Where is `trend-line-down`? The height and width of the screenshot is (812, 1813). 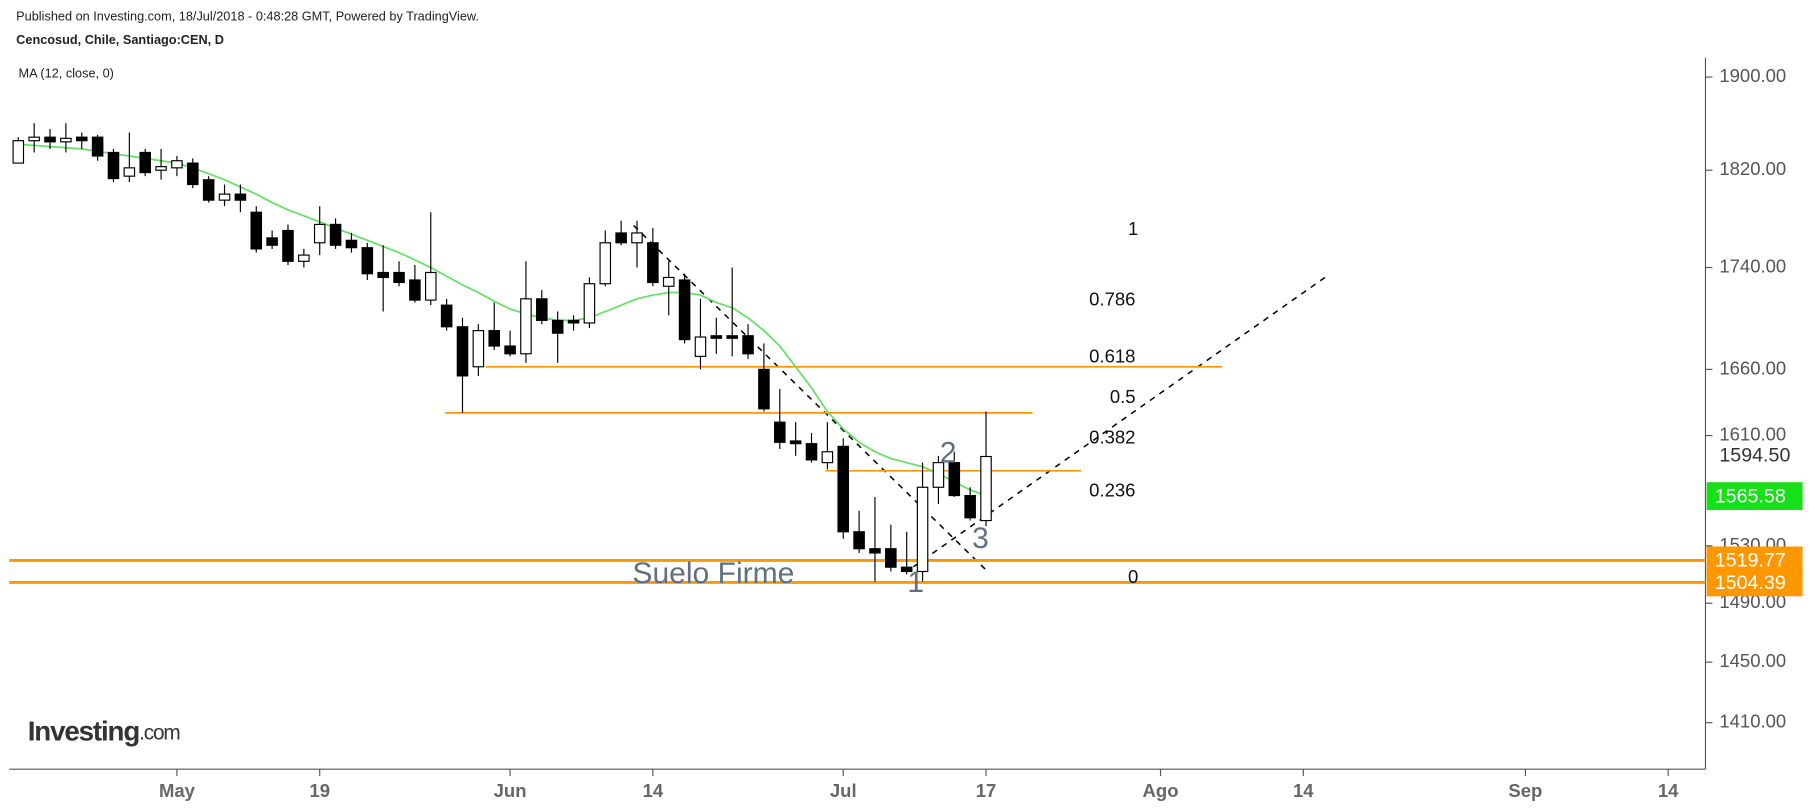
trend-line-down is located at coordinates (809, 397).